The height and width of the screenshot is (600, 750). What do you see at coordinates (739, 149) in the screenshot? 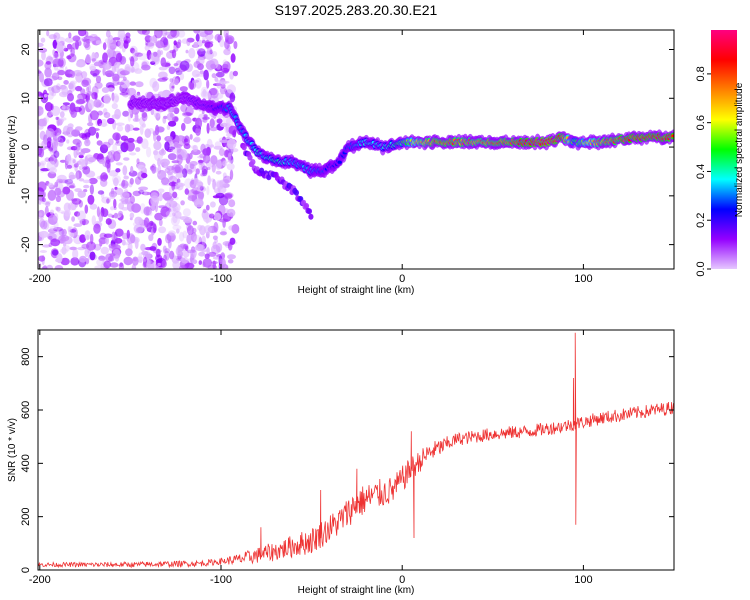
I see `colorbar-label: Normalized spectral amplitude` at bounding box center [739, 149].